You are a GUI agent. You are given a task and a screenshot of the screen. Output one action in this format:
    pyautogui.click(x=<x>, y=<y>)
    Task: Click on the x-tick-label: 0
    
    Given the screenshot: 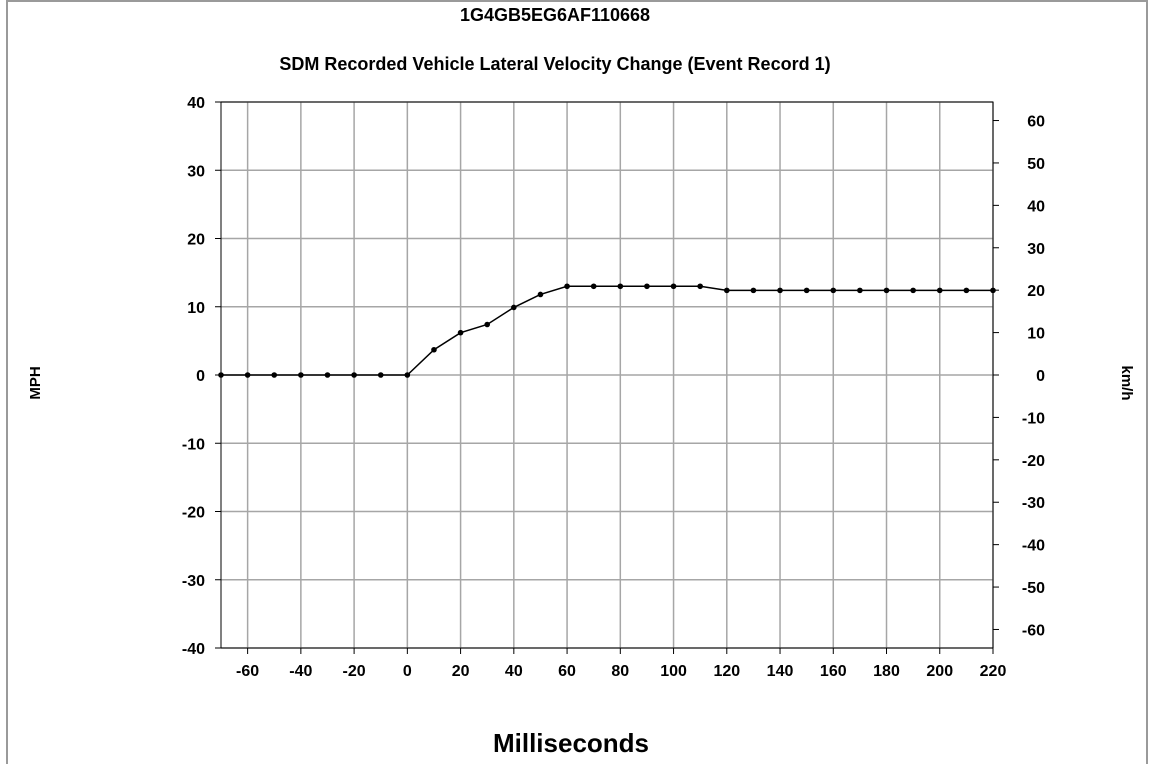 What is the action you would take?
    pyautogui.click(x=407, y=671)
    